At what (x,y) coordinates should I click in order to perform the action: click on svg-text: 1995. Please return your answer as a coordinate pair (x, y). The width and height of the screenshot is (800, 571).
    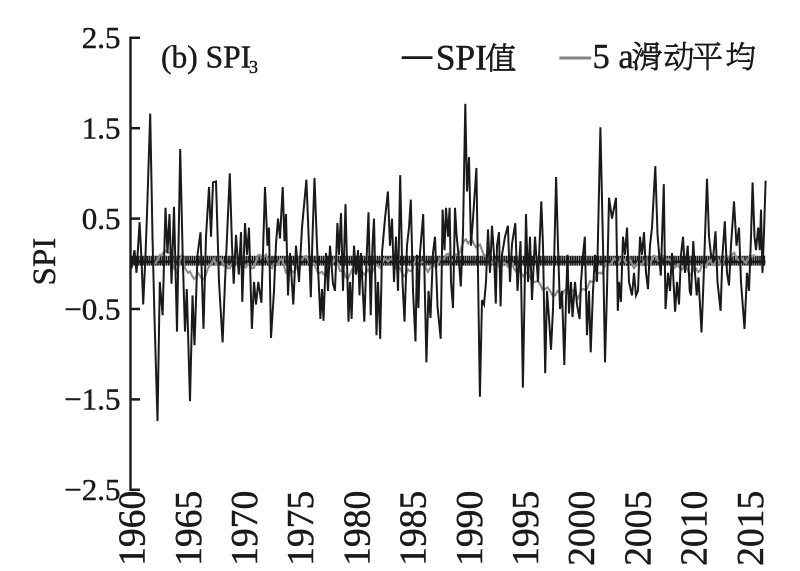
    Looking at the image, I should click on (526, 528).